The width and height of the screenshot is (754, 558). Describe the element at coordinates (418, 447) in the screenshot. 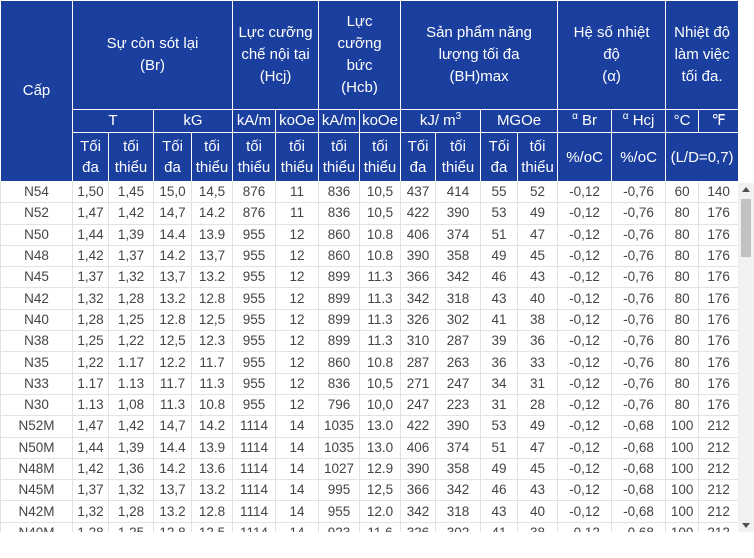

I see `value-cell: 406` at that location.